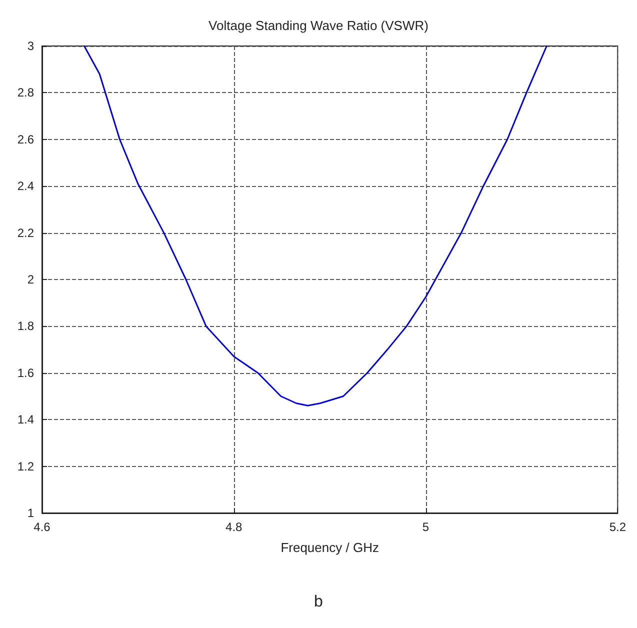 The image size is (637, 628). What do you see at coordinates (25, 326) in the screenshot?
I see `y-tick-label: 1.8` at bounding box center [25, 326].